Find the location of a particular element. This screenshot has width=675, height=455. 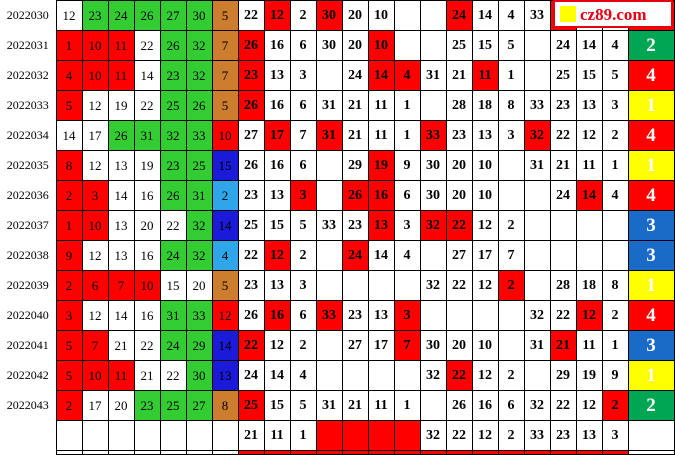

stat-cell: 15 is located at coordinates (485, 45).